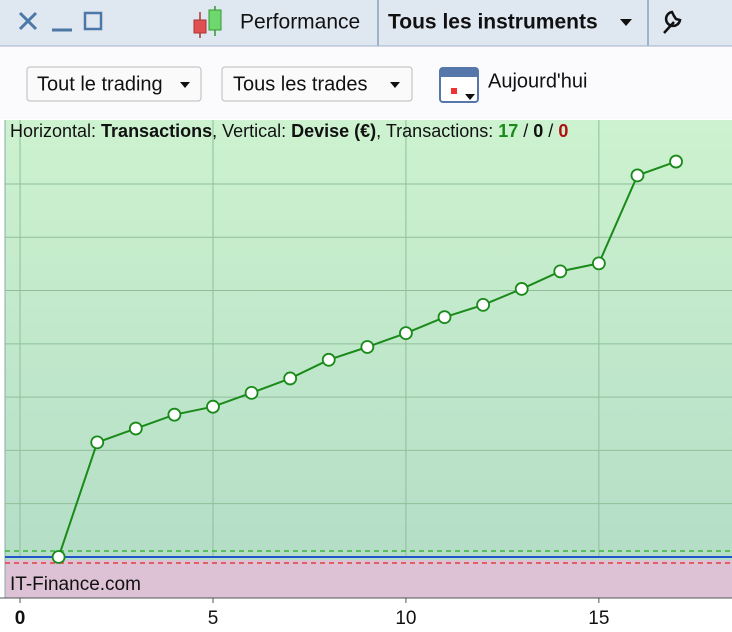 The height and width of the screenshot is (632, 732). Describe the element at coordinates (75, 584) in the screenshot. I see `watermark: IT-Finance.com` at that location.